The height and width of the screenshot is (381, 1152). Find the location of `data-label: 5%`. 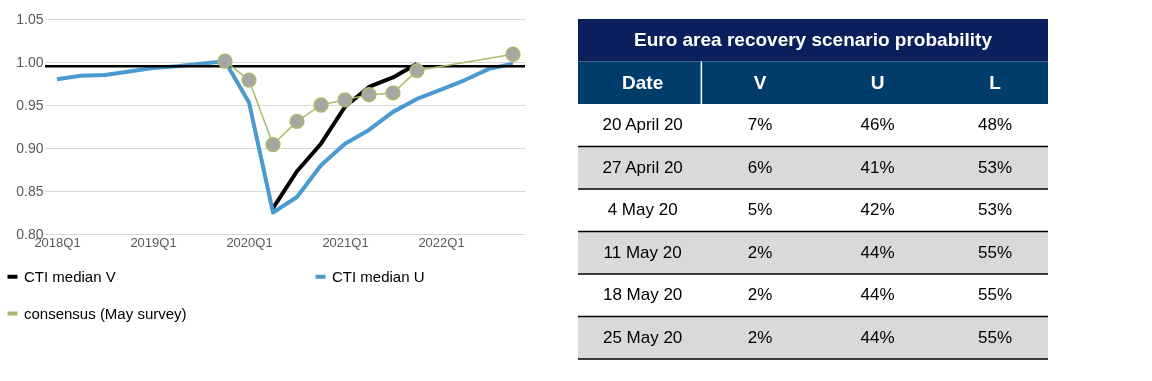

data-label: 5% is located at coordinates (760, 210).